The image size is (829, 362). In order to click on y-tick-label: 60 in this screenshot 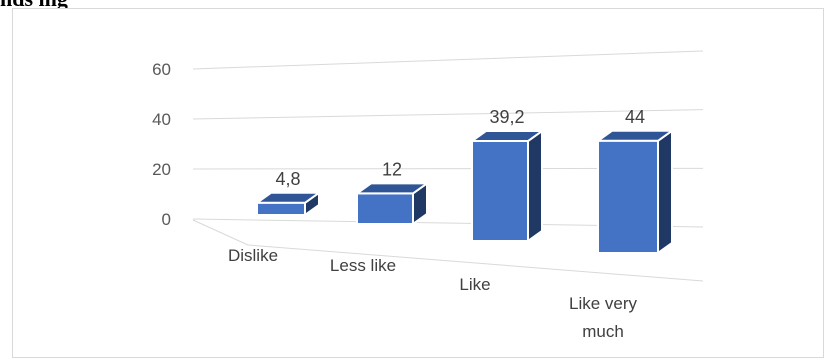, I will do `click(161, 69)`.